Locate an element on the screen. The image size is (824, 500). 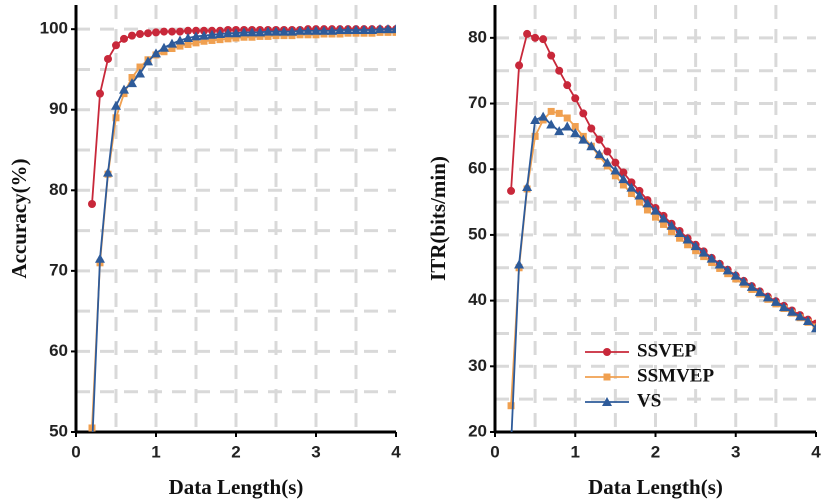
legend-label: SSMVEP is located at coordinates (675, 375).